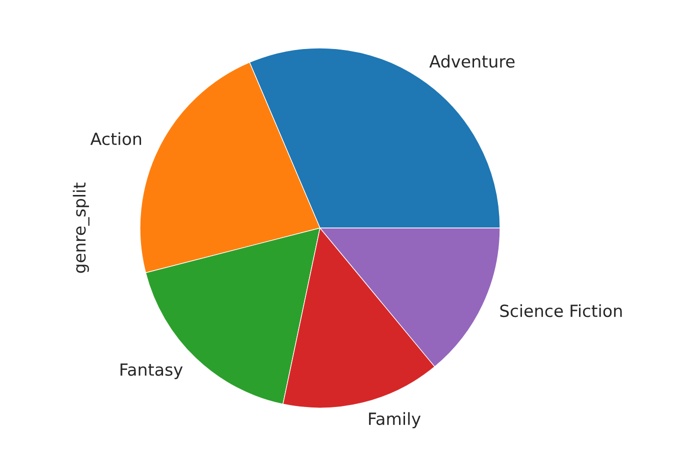 The width and height of the screenshot is (695, 475). Describe the element at coordinates (561, 311) in the screenshot. I see `slice-label: Science Fiction` at that location.